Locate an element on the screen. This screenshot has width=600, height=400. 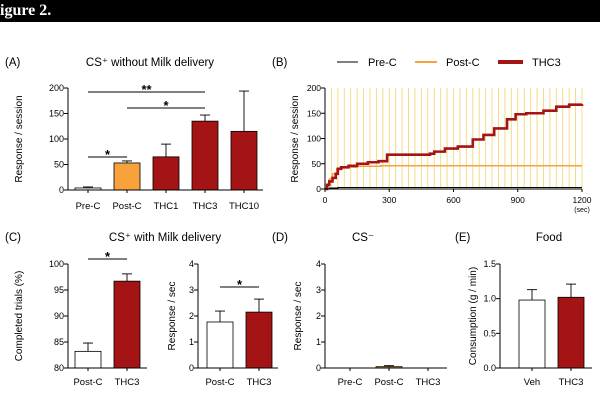
bar-thc10 is located at coordinates (244, 160).